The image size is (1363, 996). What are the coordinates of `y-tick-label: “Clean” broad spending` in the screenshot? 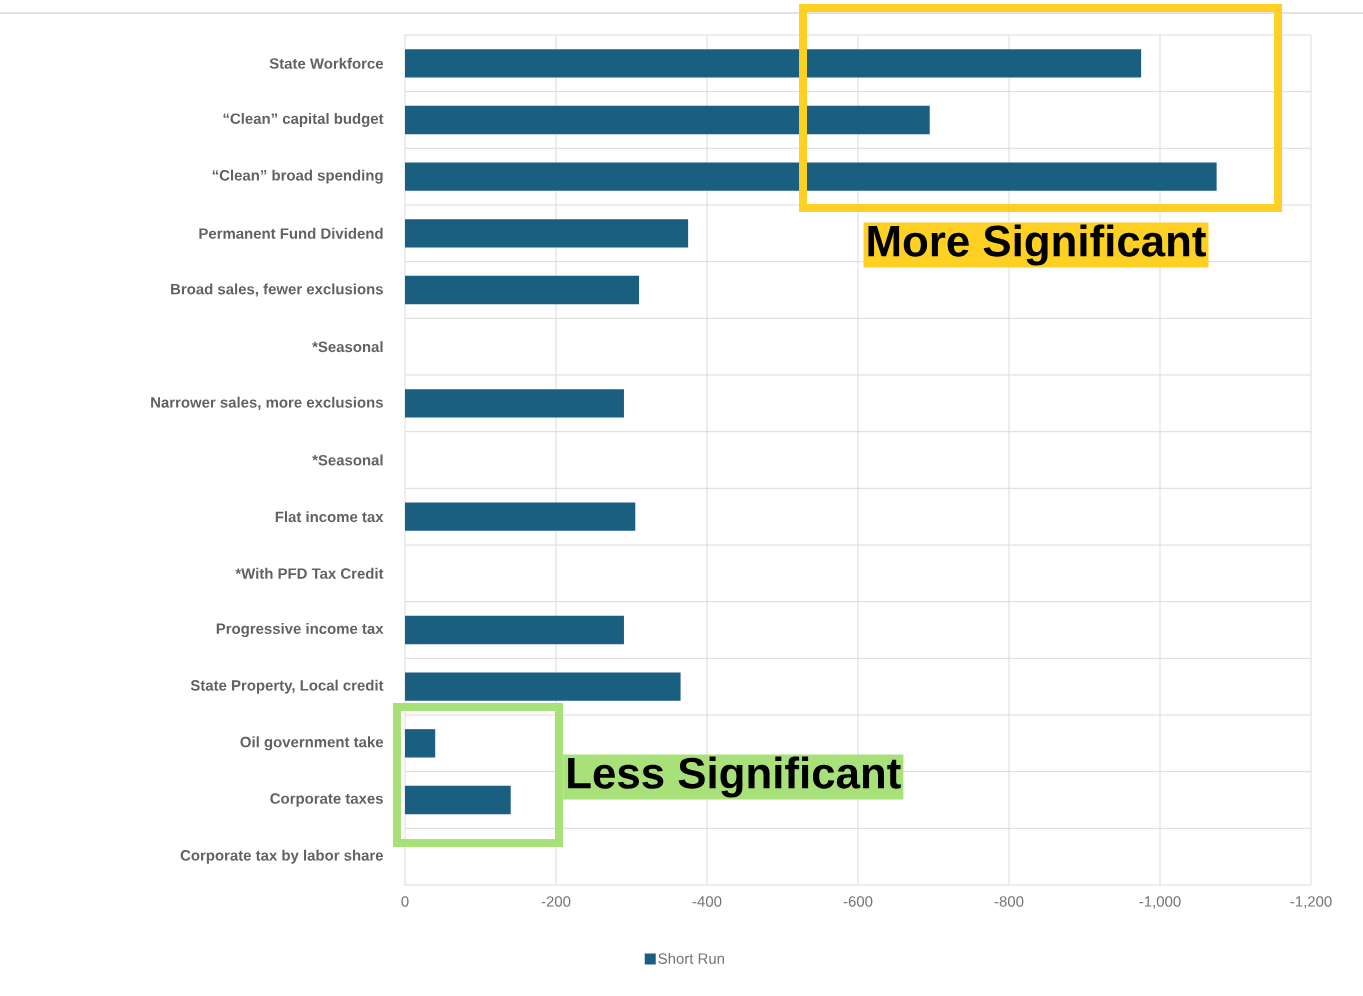 It's located at (297, 176).